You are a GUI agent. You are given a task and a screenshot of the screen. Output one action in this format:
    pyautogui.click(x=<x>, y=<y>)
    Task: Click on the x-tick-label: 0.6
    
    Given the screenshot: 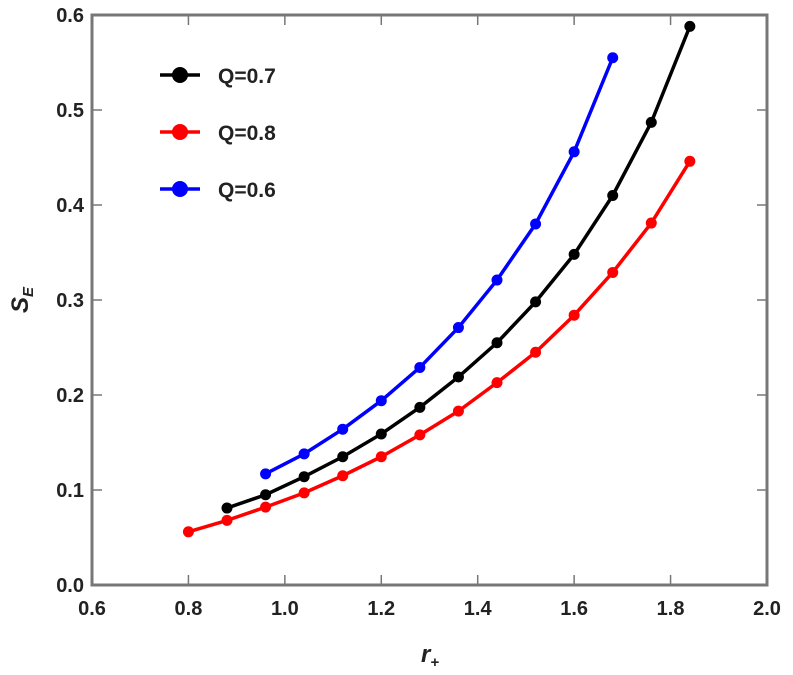 What is the action you would take?
    pyautogui.click(x=92, y=609)
    